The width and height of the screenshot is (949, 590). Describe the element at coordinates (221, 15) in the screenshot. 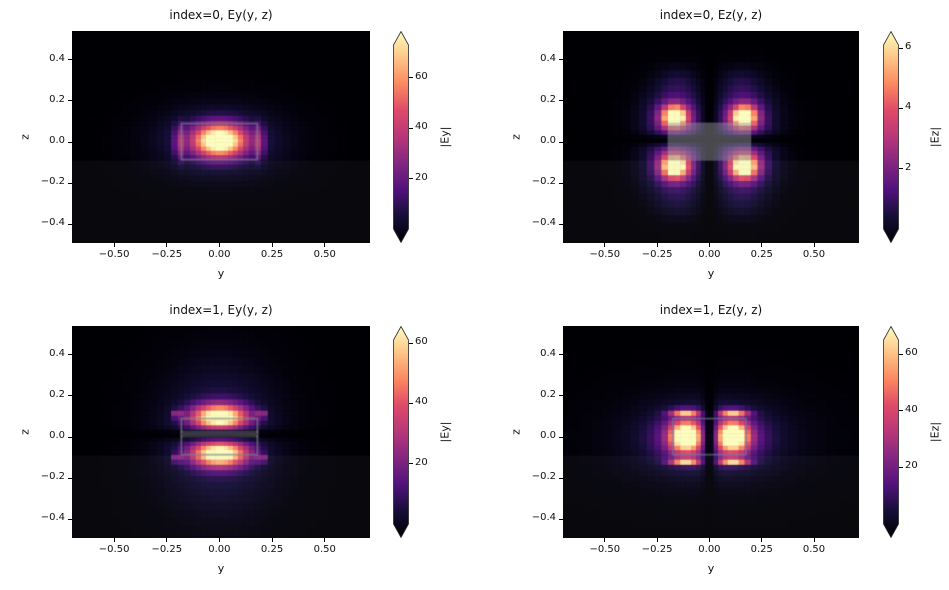

I see `panel-title: index=0, Ey(y, z)` at that location.